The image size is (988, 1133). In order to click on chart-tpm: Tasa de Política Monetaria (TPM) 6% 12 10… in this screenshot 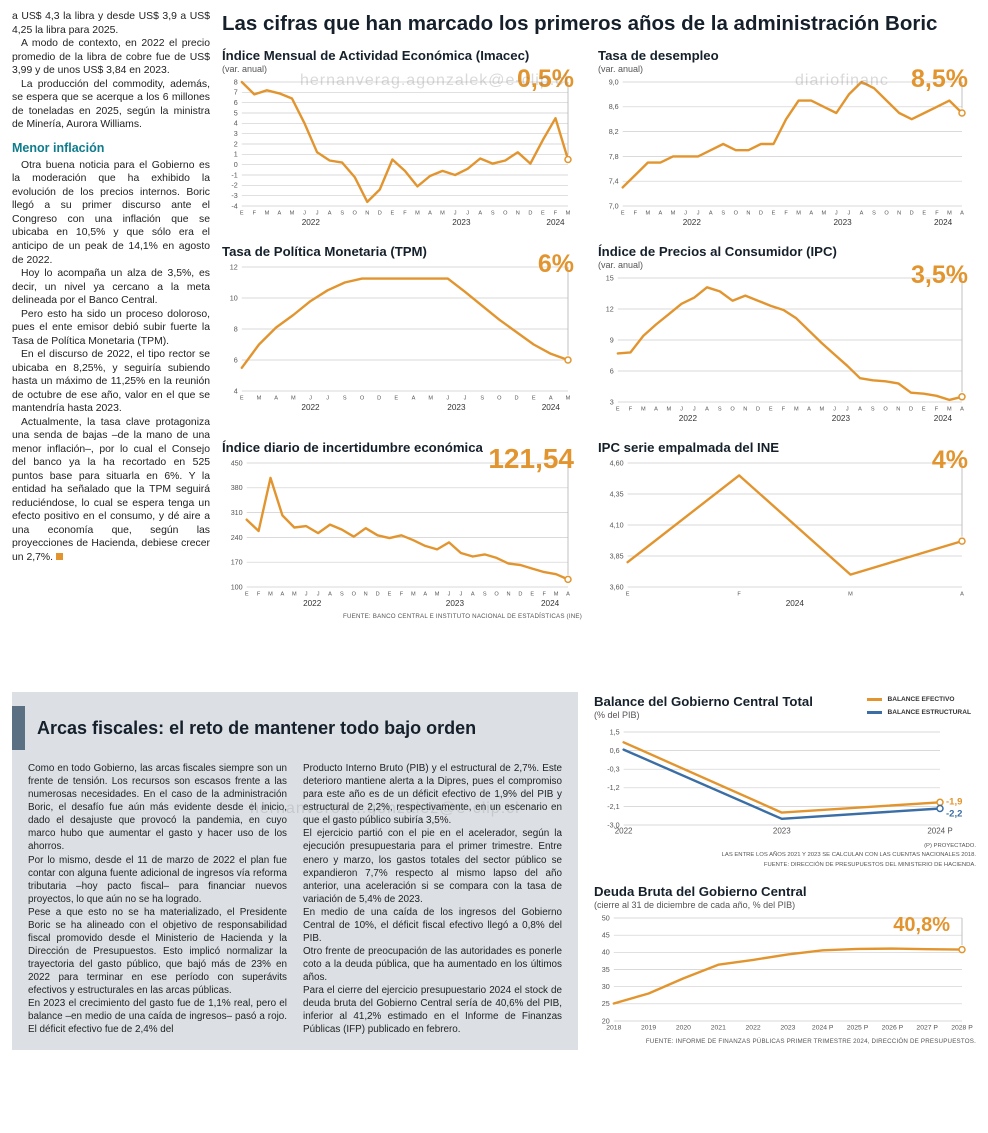, I will do `click(402, 335)`.